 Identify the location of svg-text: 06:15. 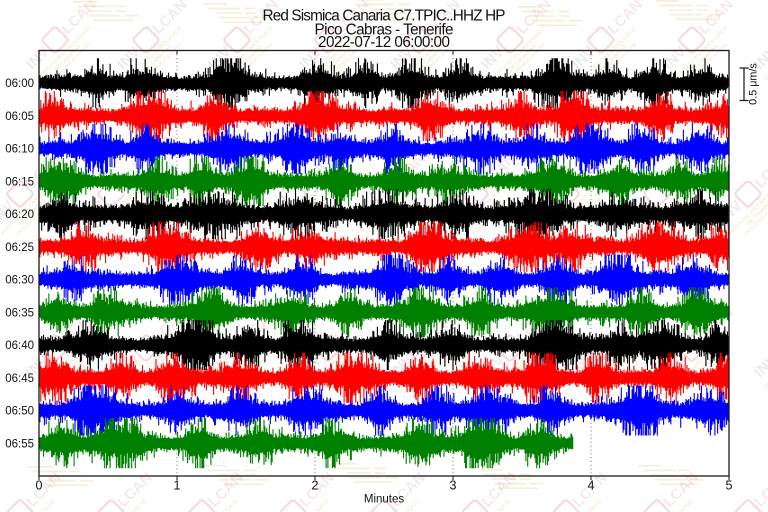
(19, 182).